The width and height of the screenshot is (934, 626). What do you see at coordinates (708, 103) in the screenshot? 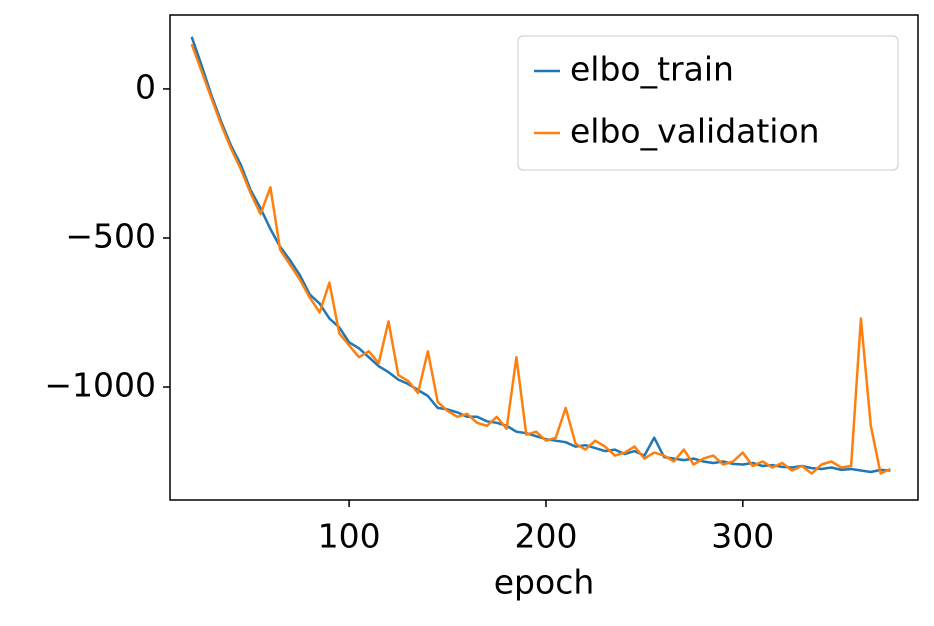
I see `legend-box` at bounding box center [708, 103].